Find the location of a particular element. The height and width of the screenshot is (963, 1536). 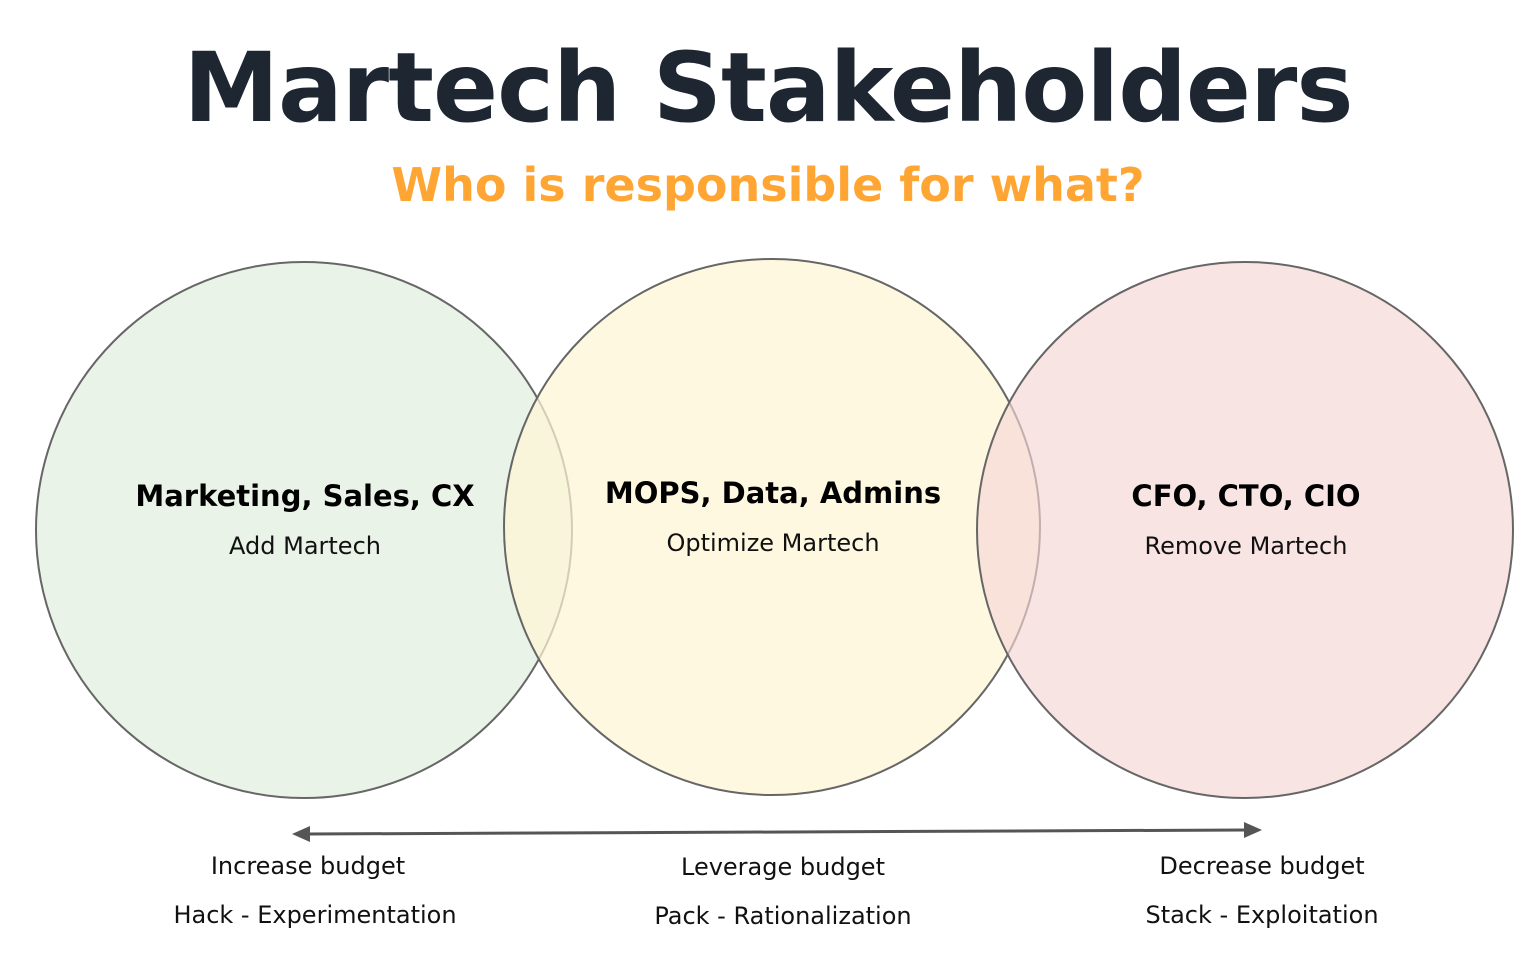

circle-heading: MOPS, Data, Admins is located at coordinates (773, 493).